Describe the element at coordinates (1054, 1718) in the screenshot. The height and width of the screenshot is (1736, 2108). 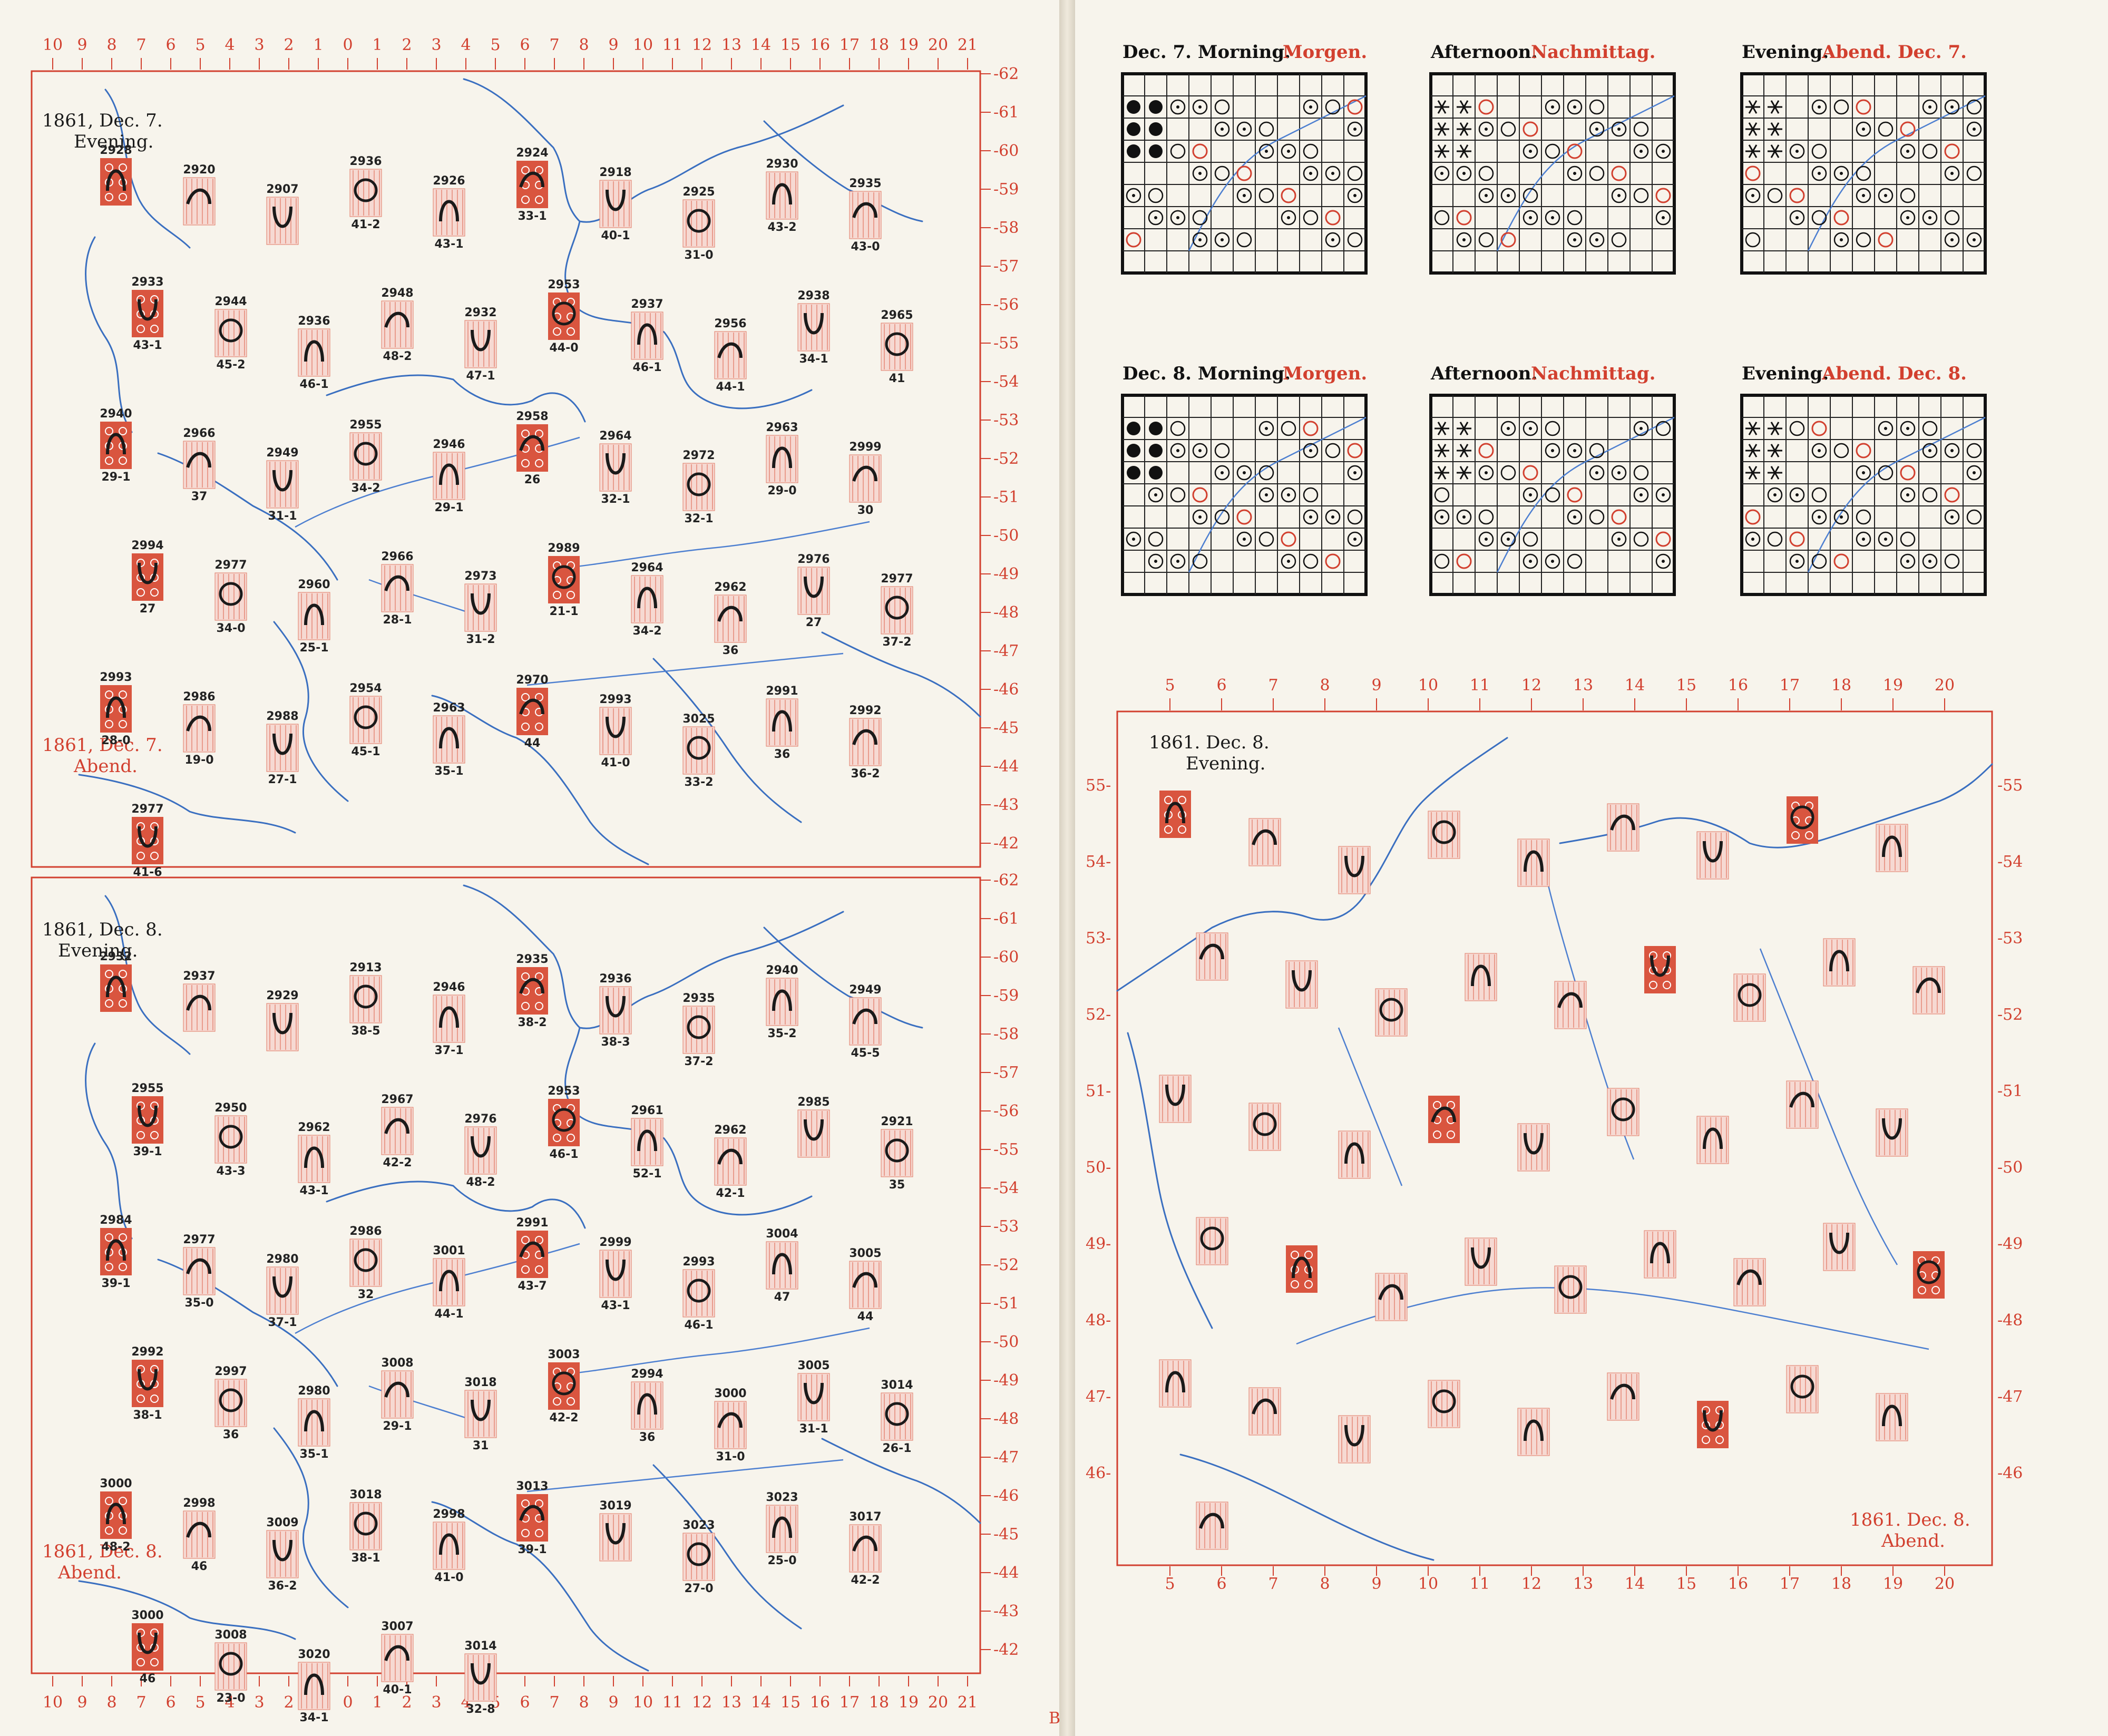
I see `page-signature-mark: B` at that location.